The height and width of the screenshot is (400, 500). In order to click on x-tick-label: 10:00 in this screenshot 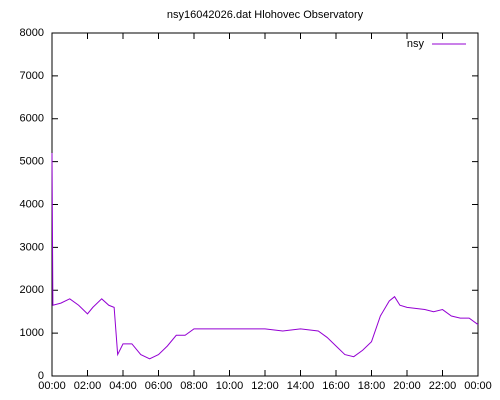, I will do `click(230, 386)`.